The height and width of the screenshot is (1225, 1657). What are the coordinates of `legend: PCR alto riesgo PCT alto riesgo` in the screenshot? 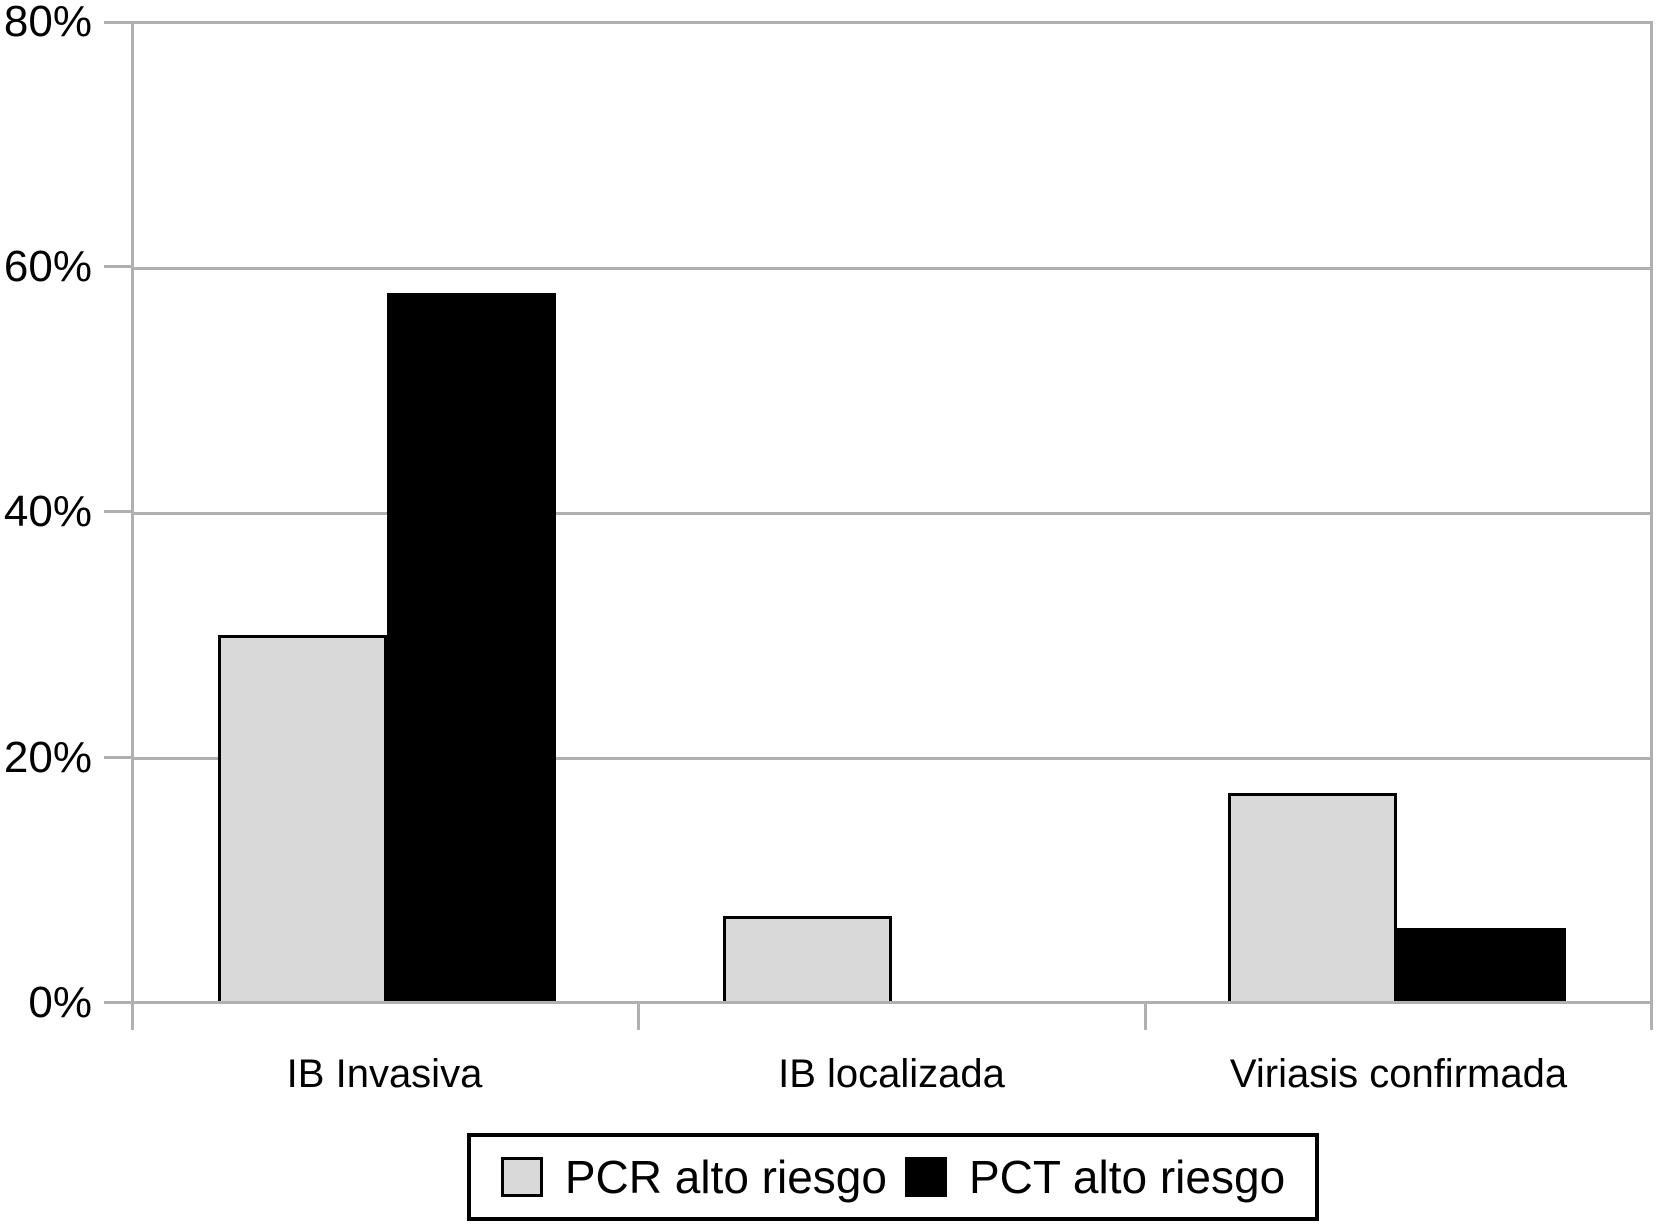 It's located at (893, 1177).